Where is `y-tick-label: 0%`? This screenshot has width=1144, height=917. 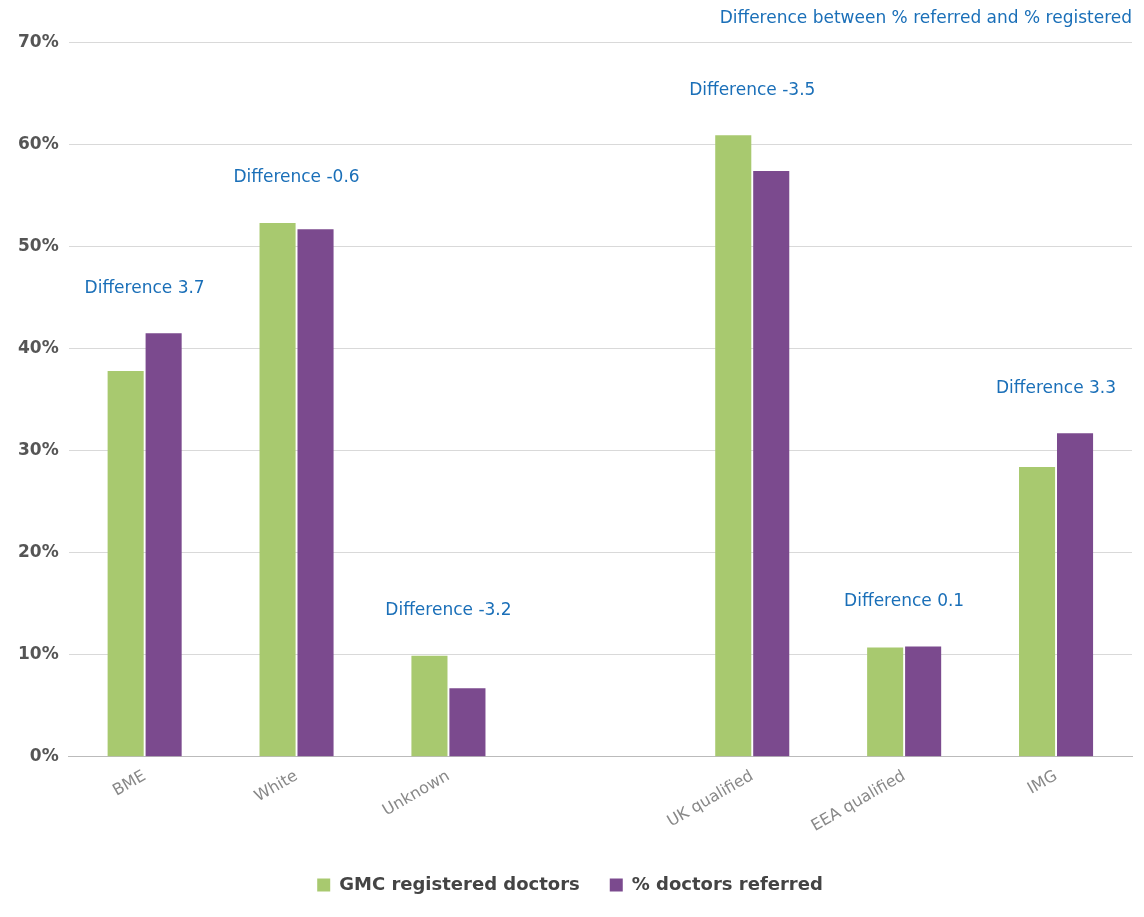
y-tick-label: 0% is located at coordinates (44, 755).